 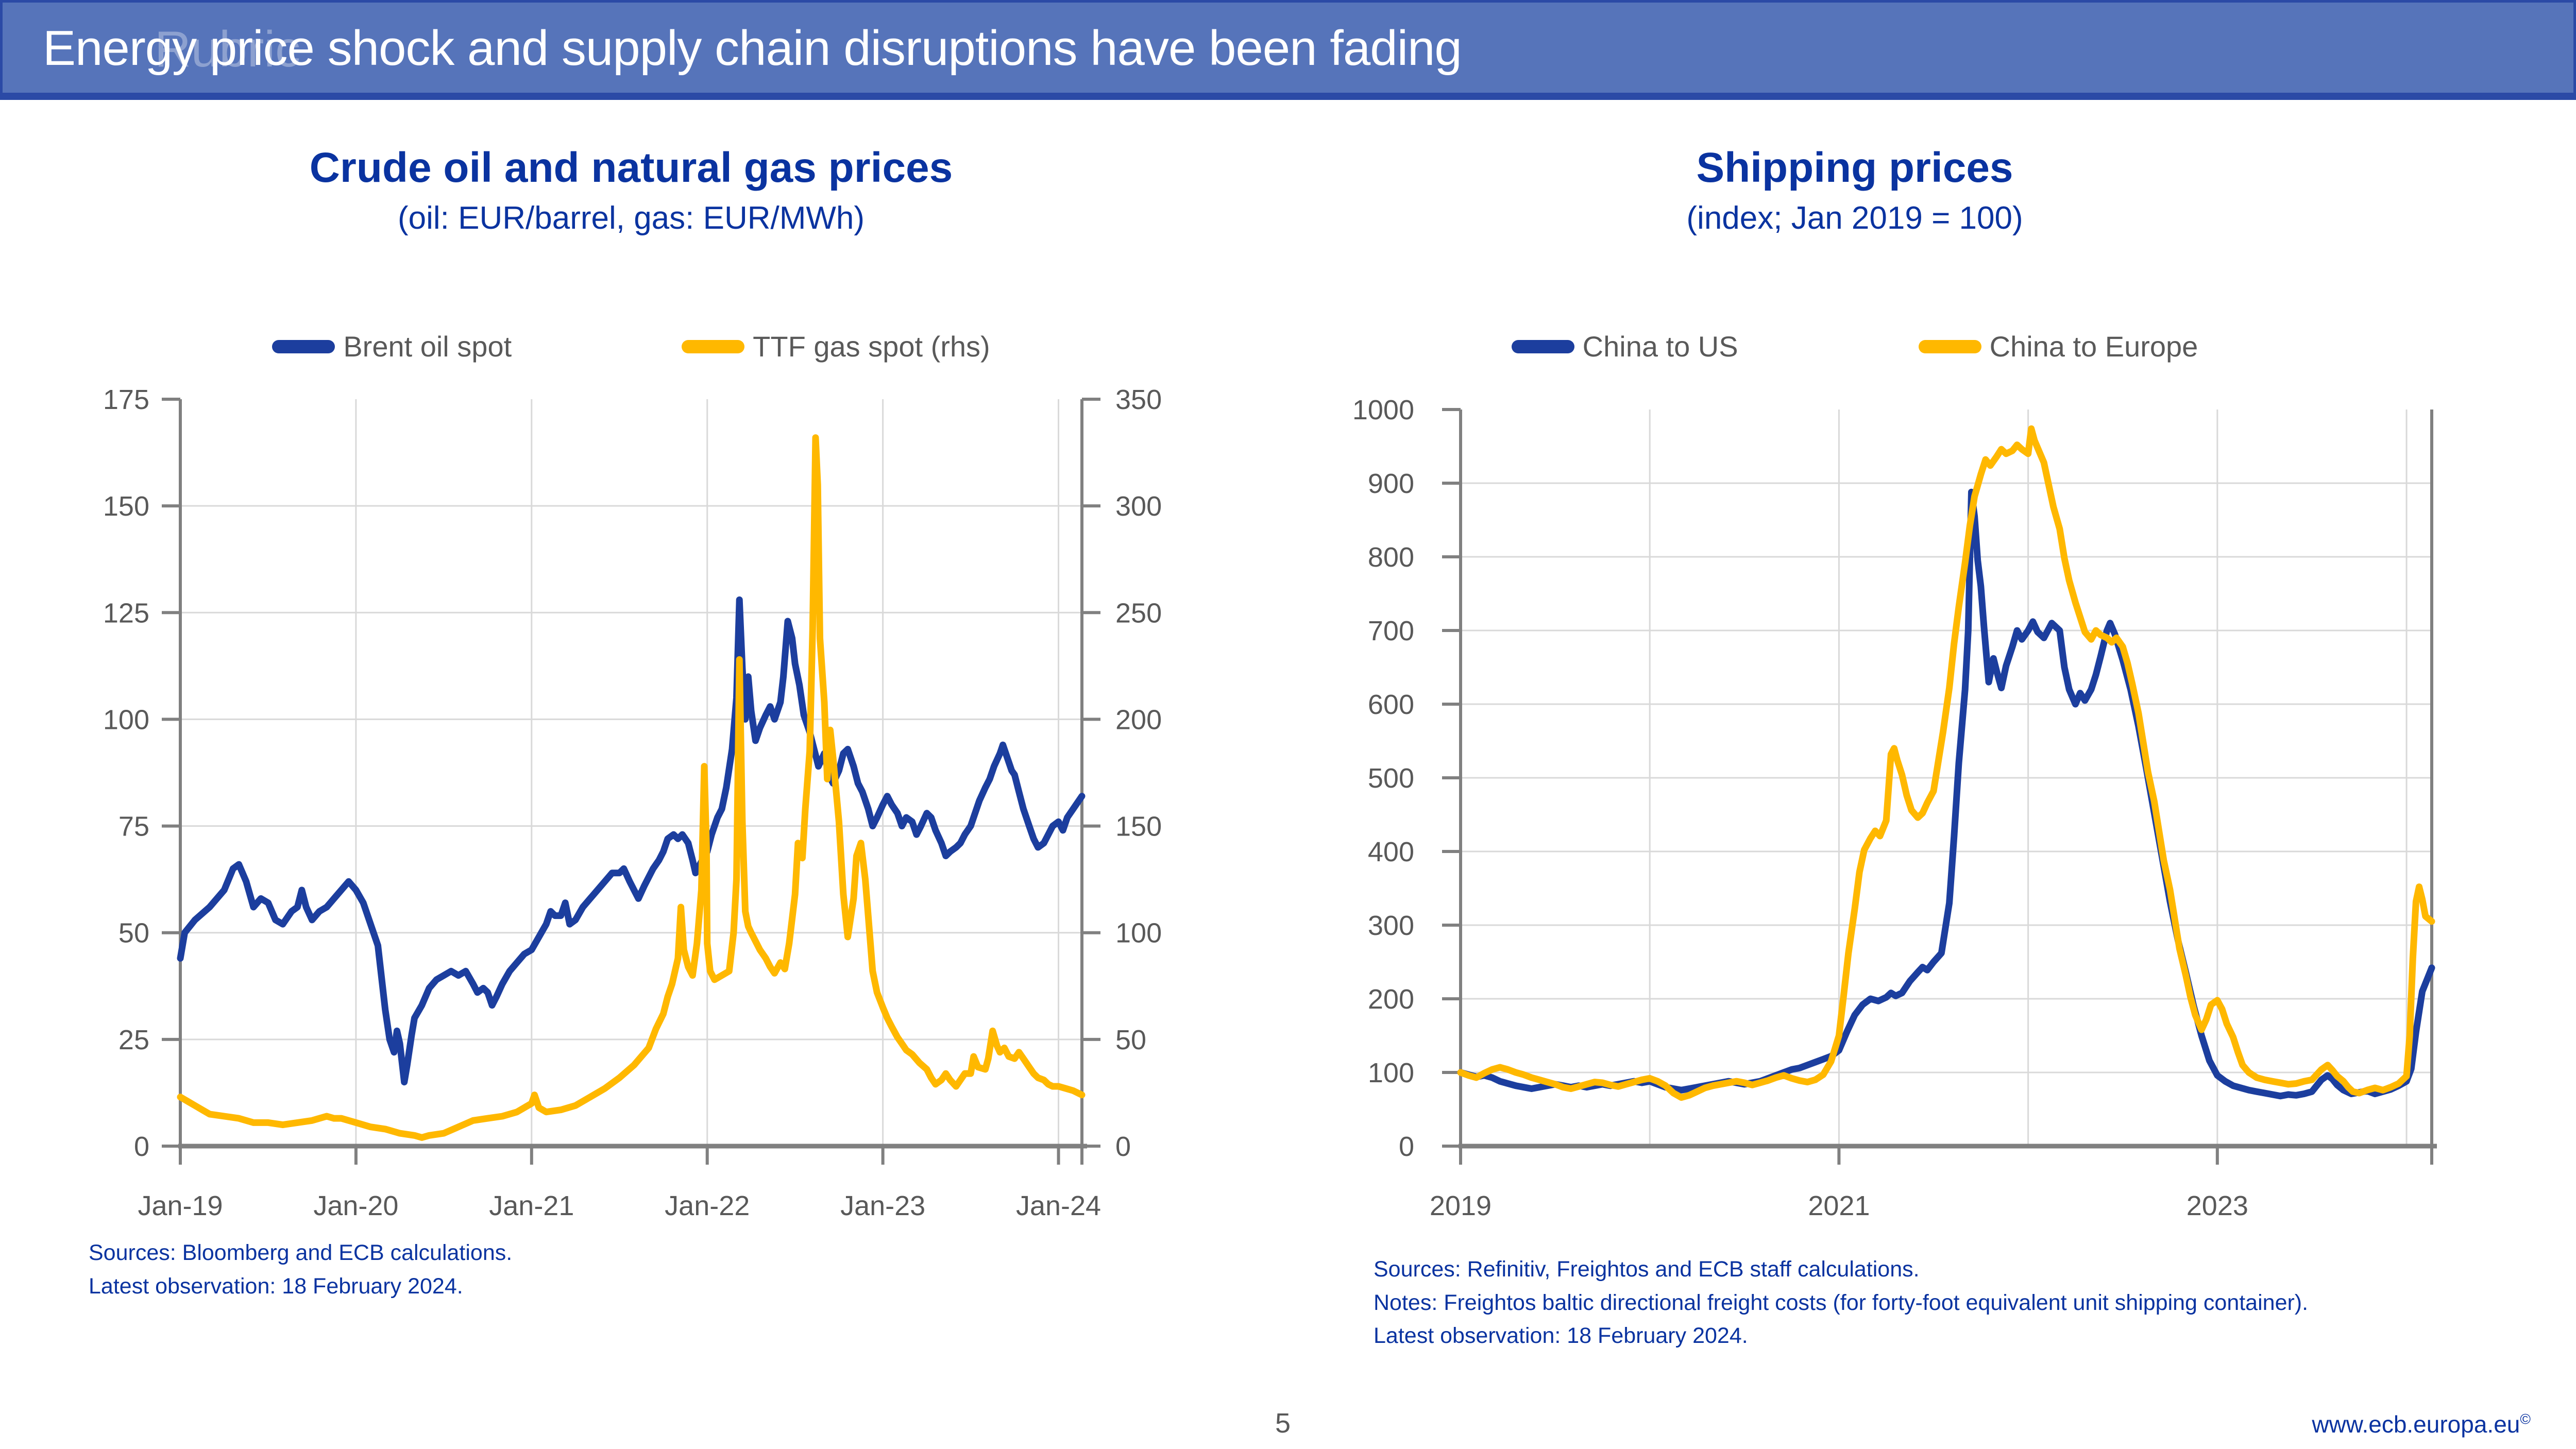 I want to click on svg-text: 1000, so click(x=1383, y=410).